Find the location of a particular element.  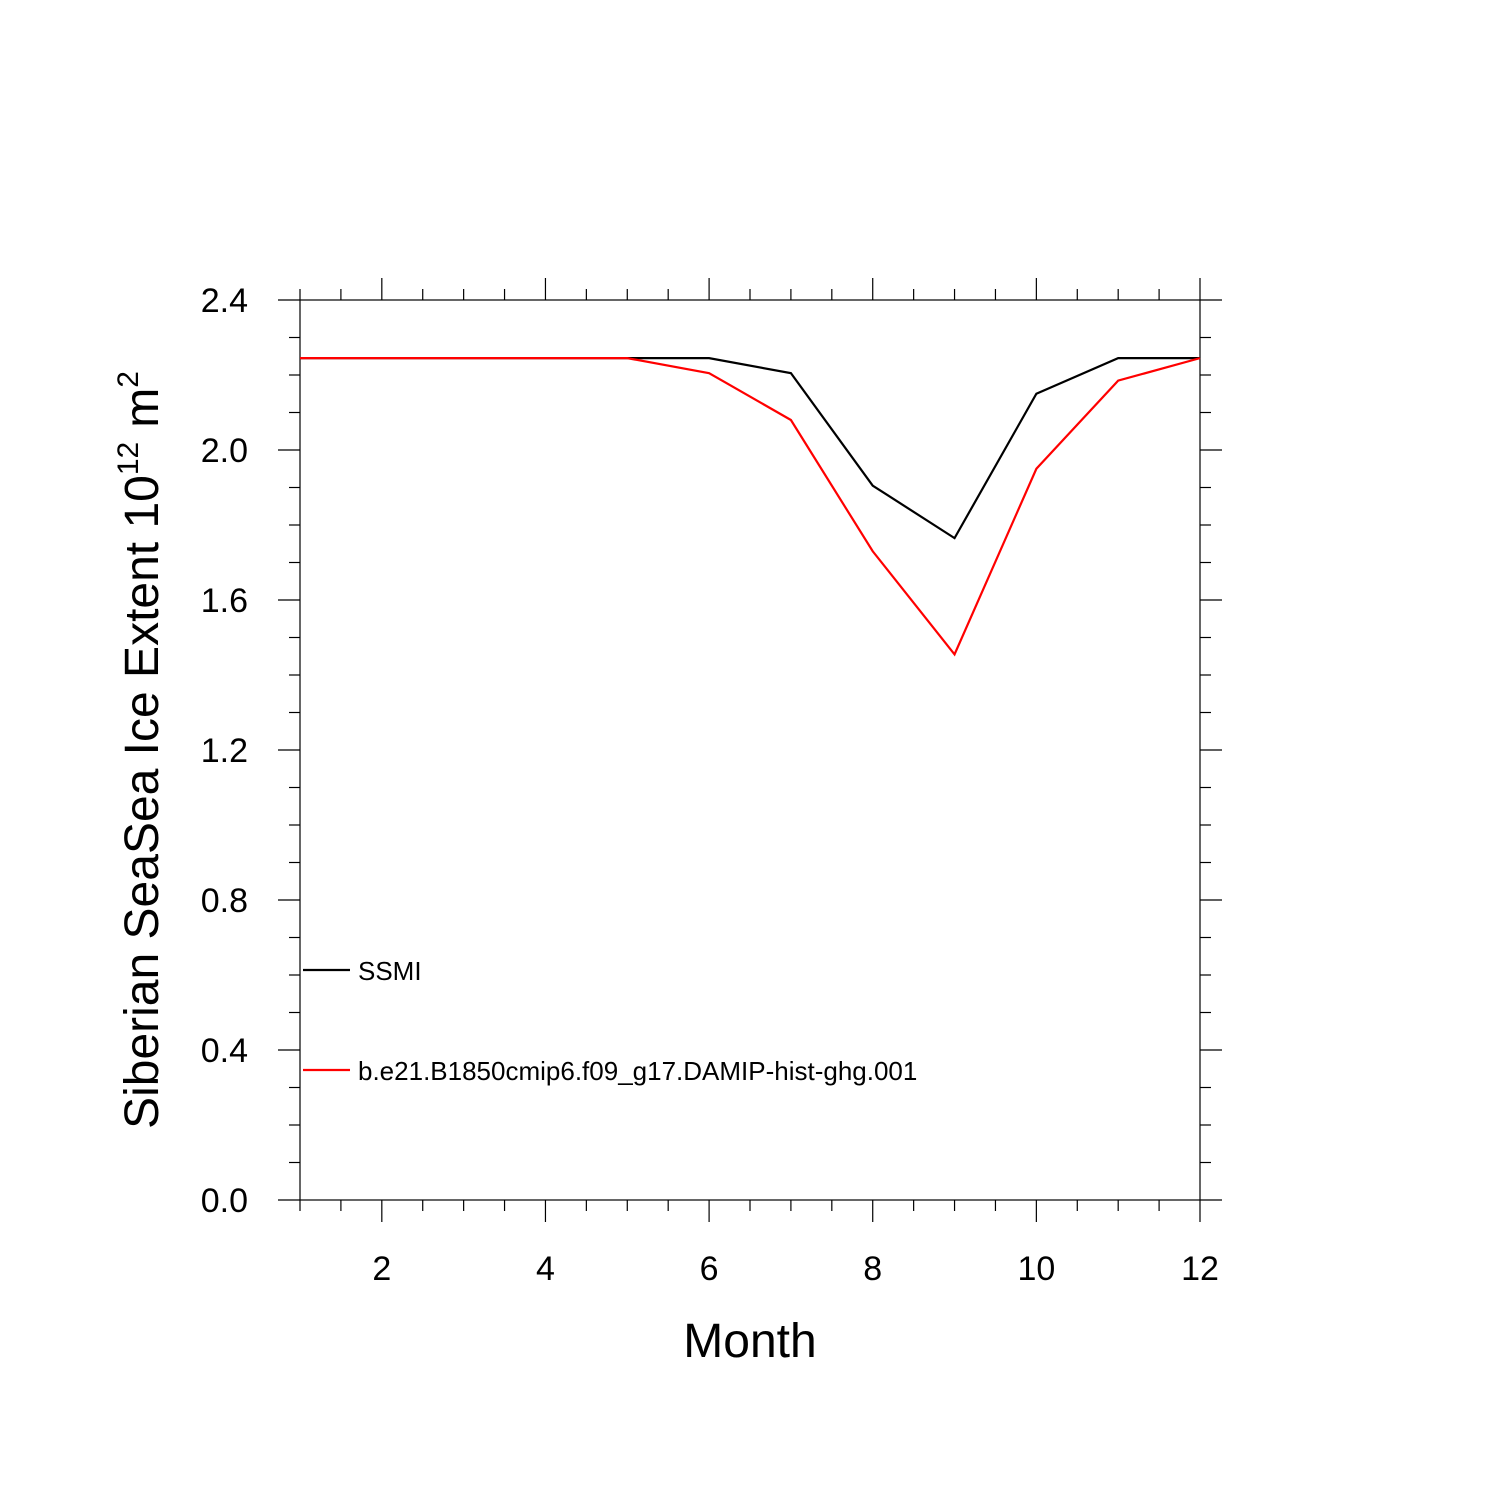

x-tick-label: 10 is located at coordinates (1036, 1269).